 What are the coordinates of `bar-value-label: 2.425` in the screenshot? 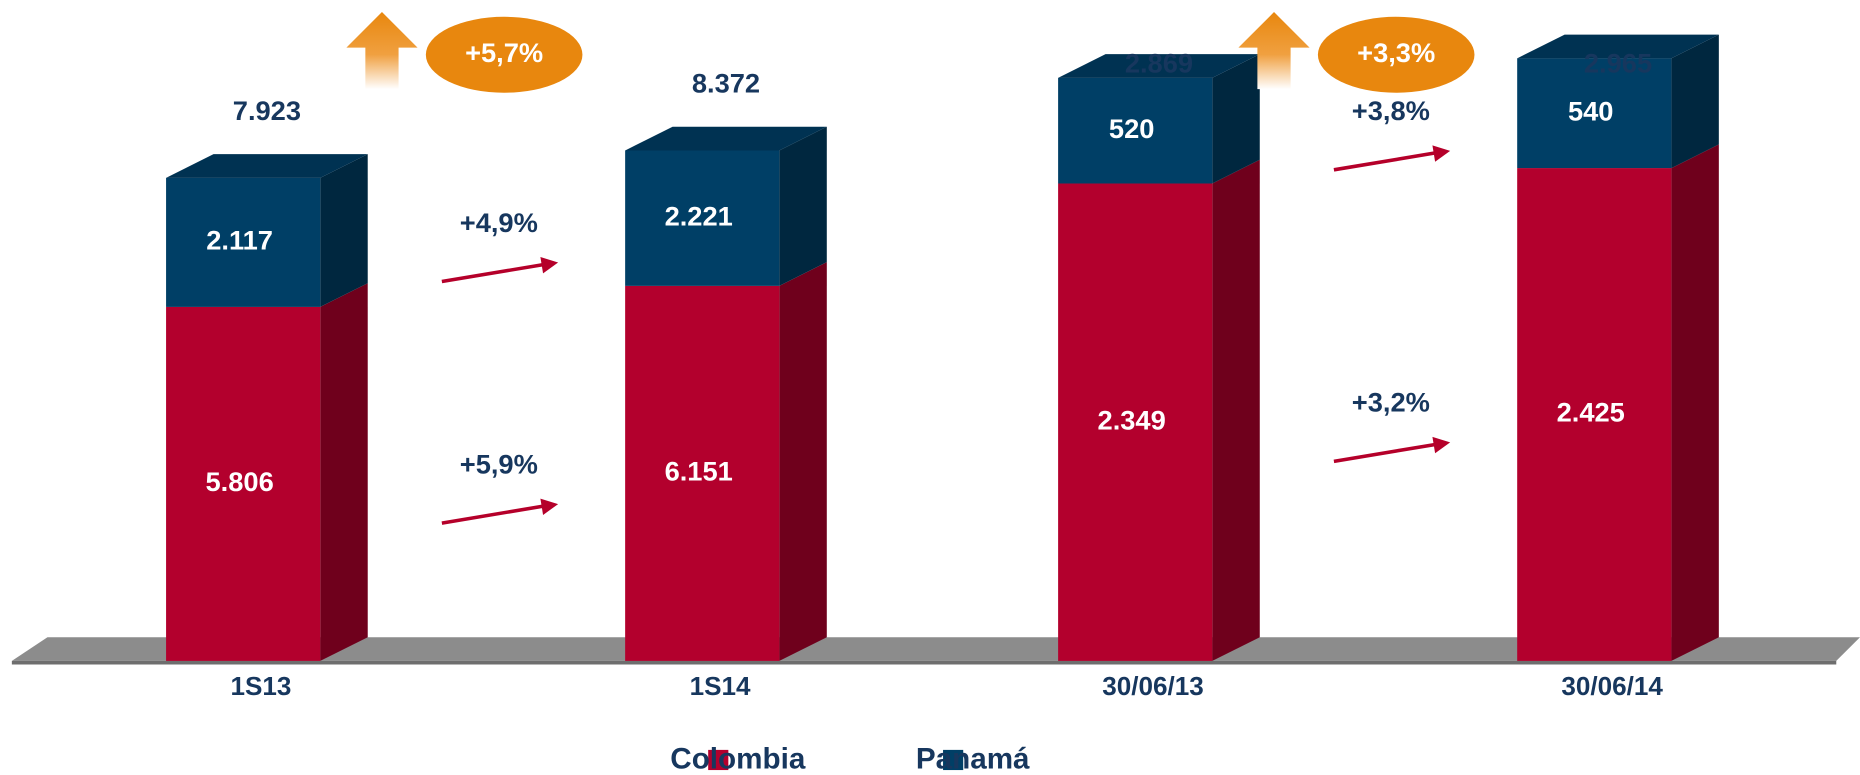 It's located at (1591, 412).